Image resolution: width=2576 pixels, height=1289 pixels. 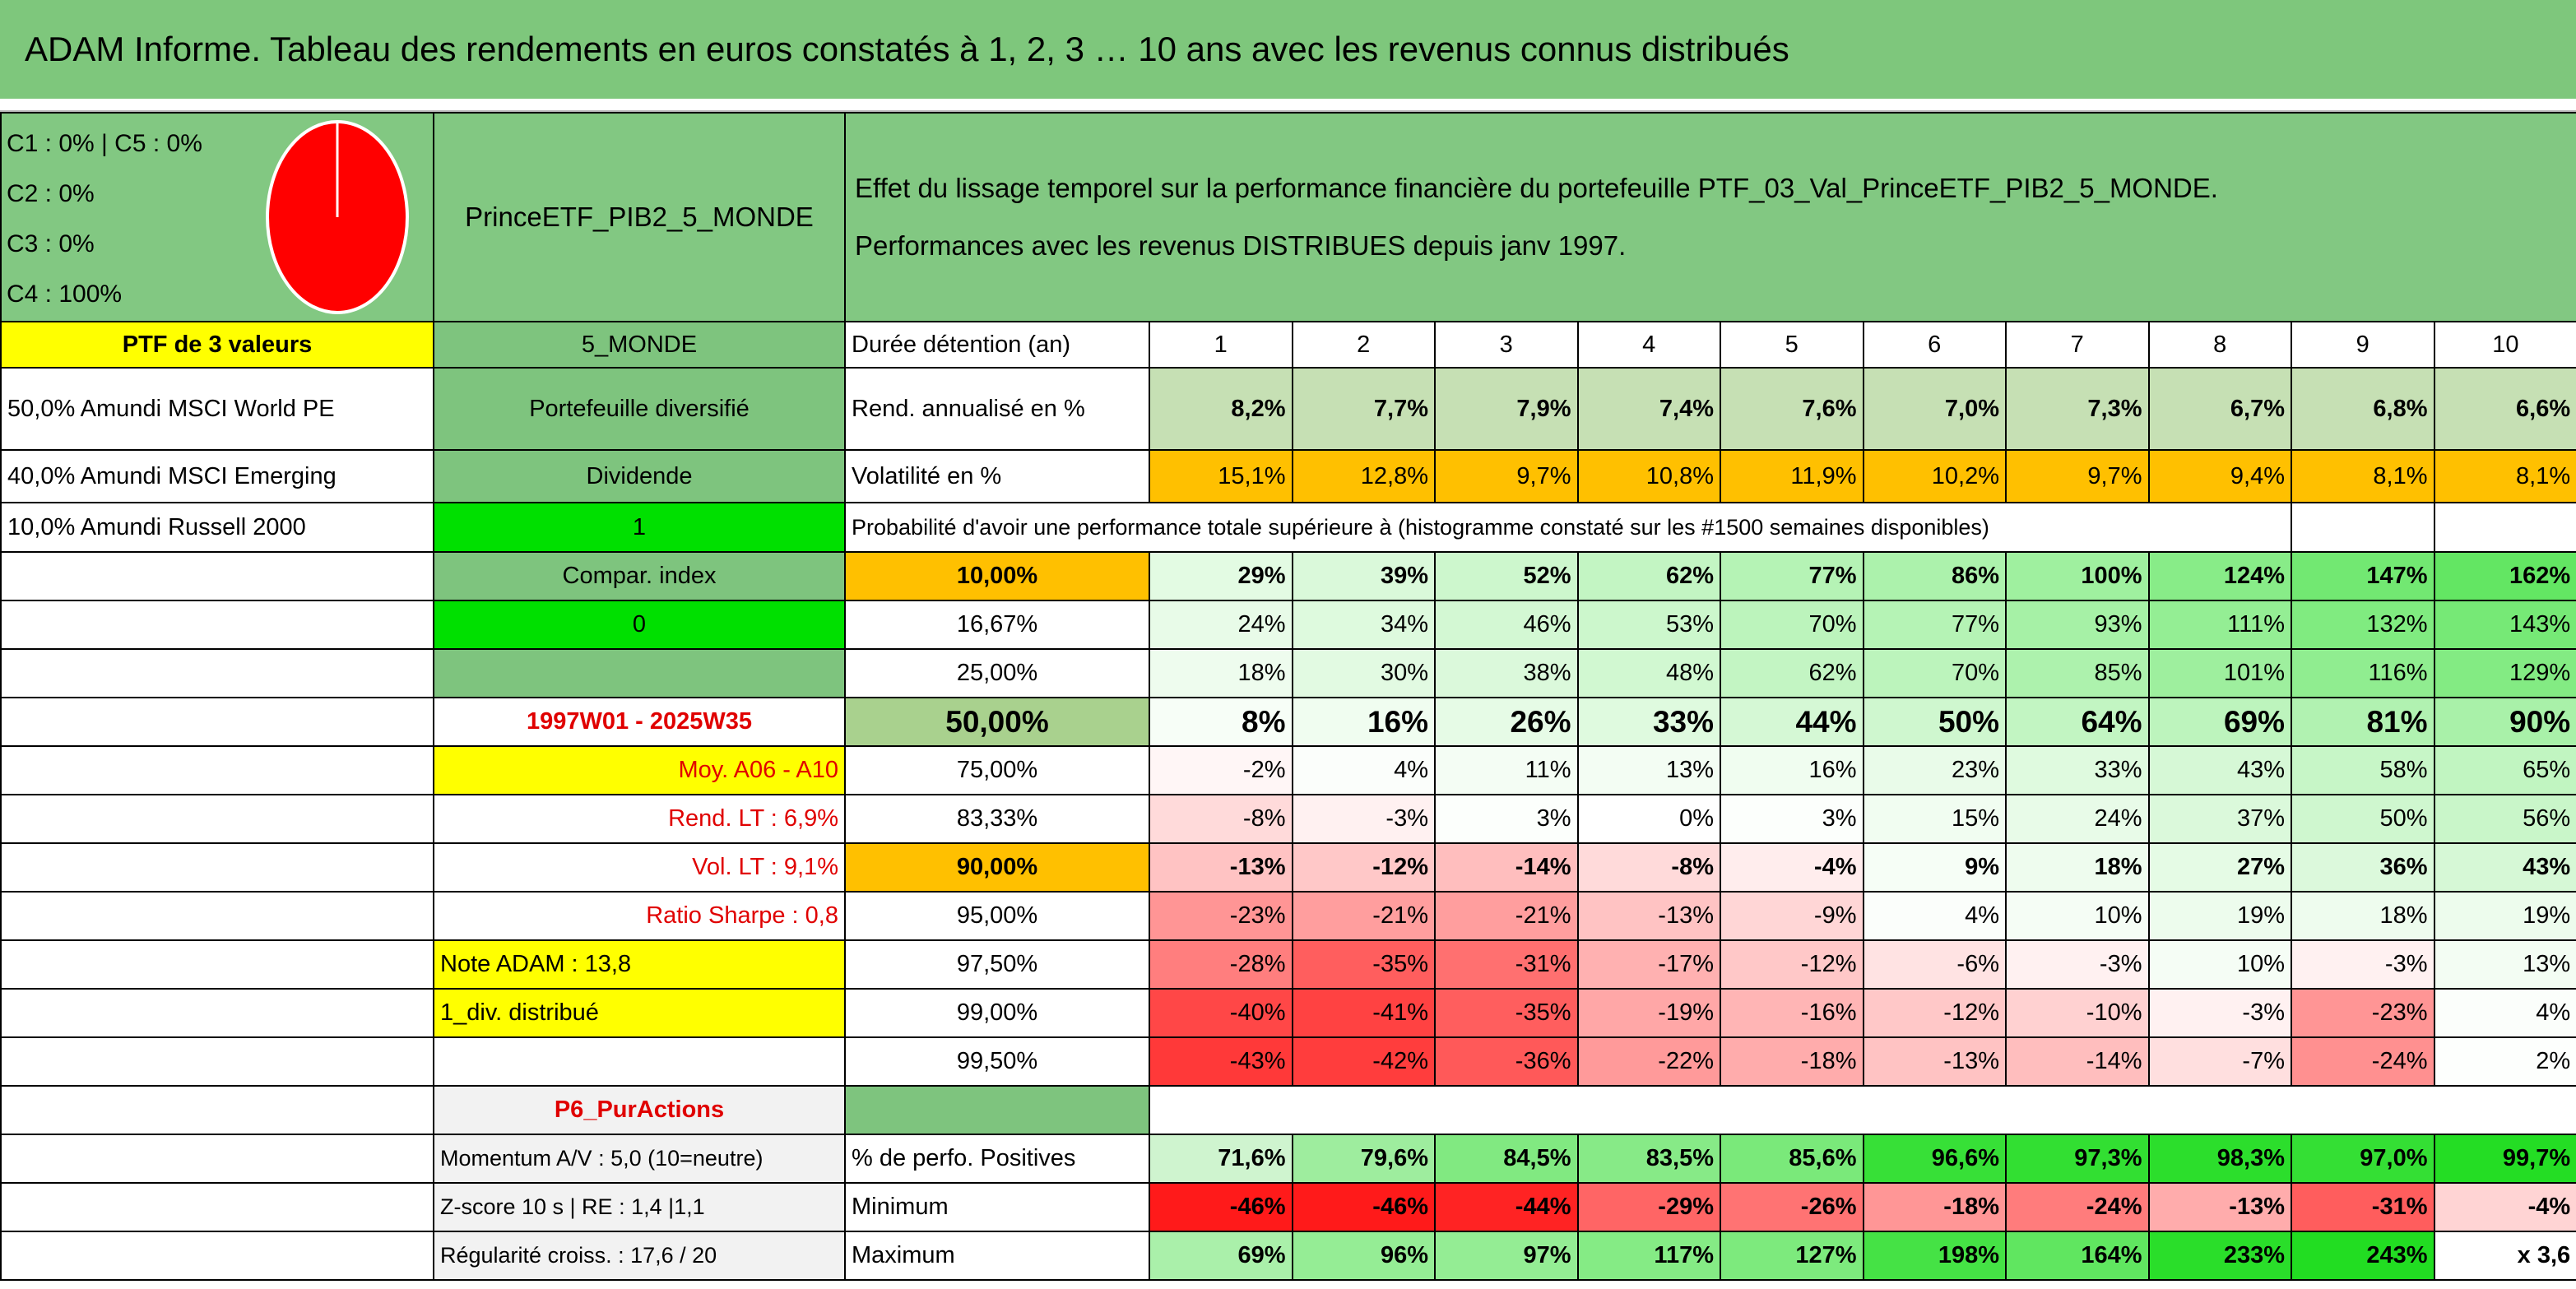 What do you see at coordinates (1792, 476) in the screenshot?
I see `table-cell: 11,9%` at bounding box center [1792, 476].